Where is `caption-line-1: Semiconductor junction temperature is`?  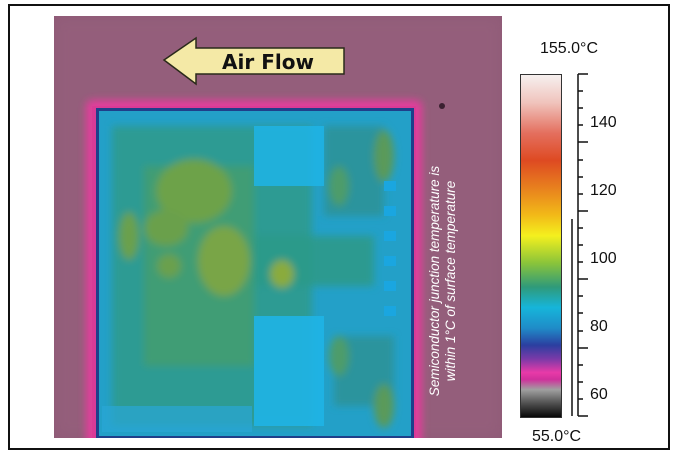 caption-line-1: Semiconductor junction temperature is is located at coordinates (434, 281).